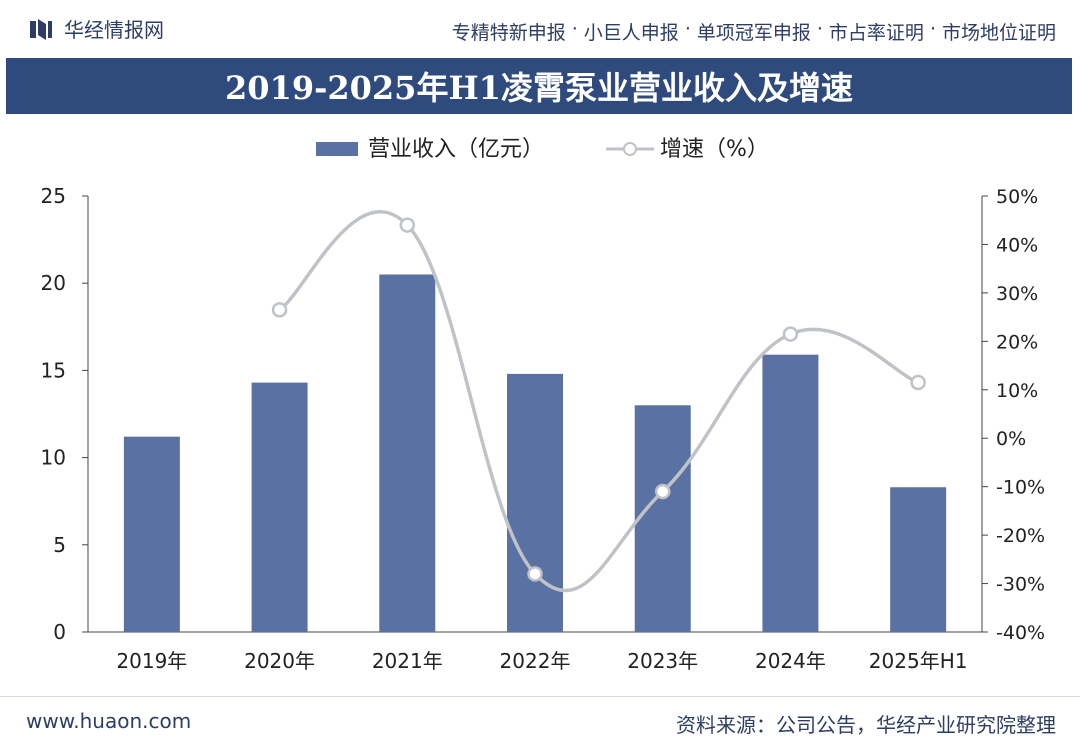  What do you see at coordinates (876, 33) in the screenshot?
I see `service-link: 市占率证明` at bounding box center [876, 33].